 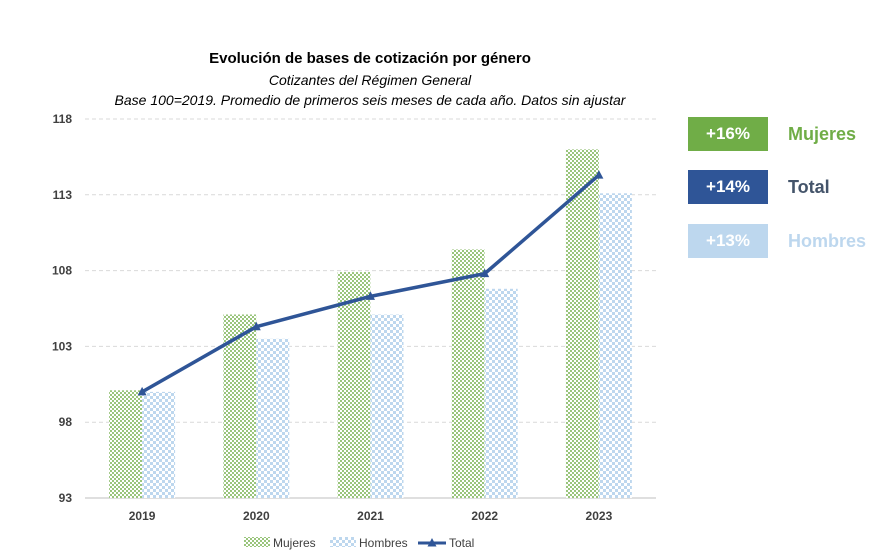 I want to click on x-tick-label: 2023, so click(x=599, y=516).